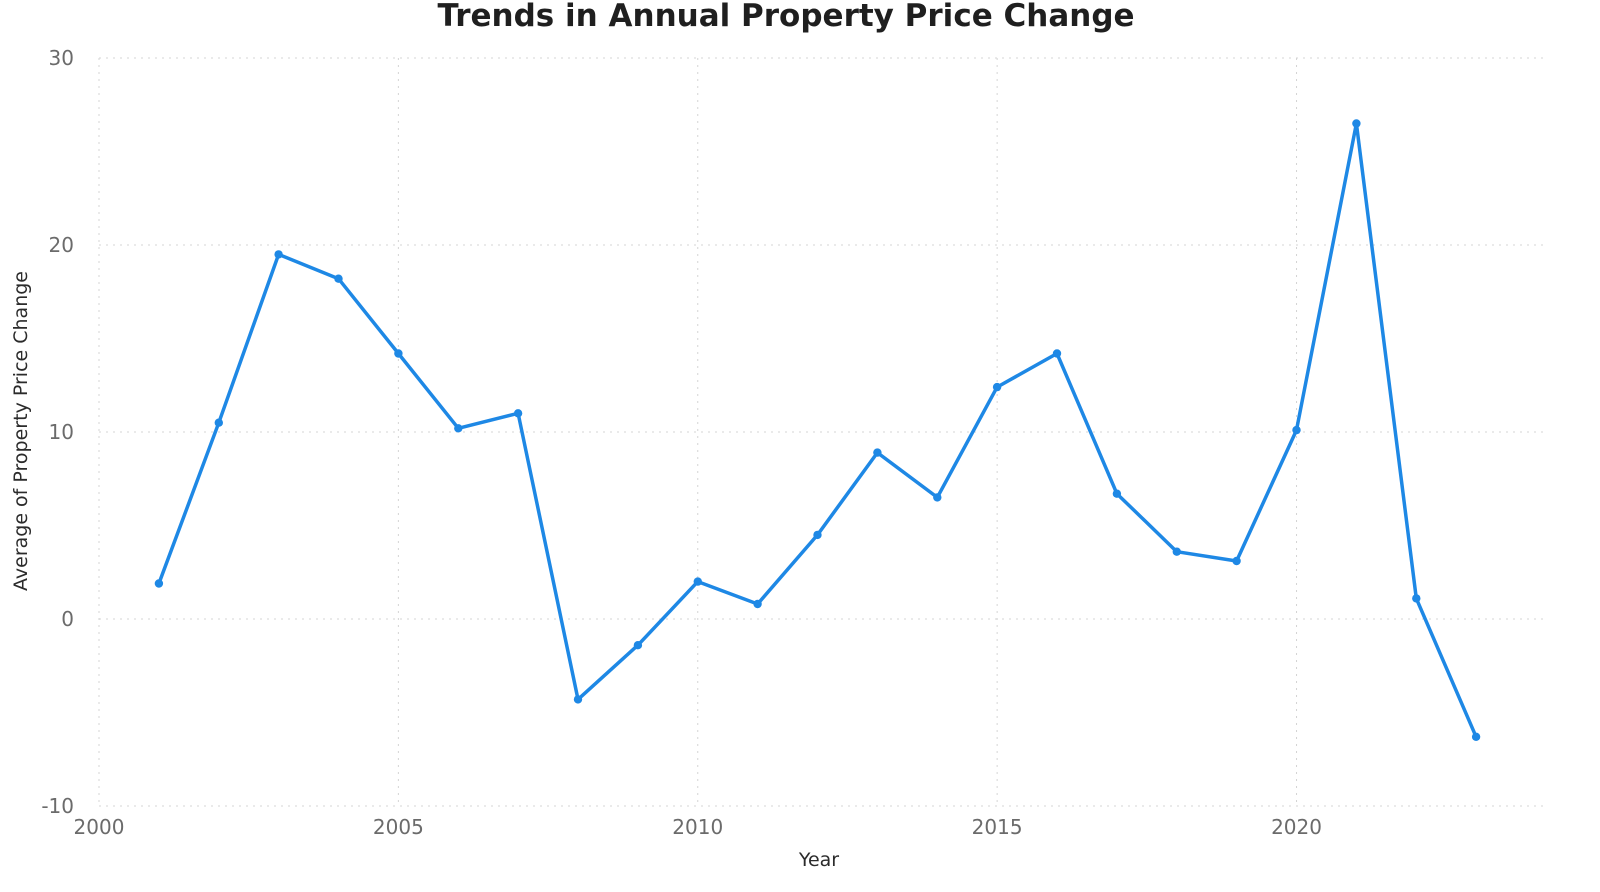  I want to click on y-tick-label: 10, so click(61, 432).